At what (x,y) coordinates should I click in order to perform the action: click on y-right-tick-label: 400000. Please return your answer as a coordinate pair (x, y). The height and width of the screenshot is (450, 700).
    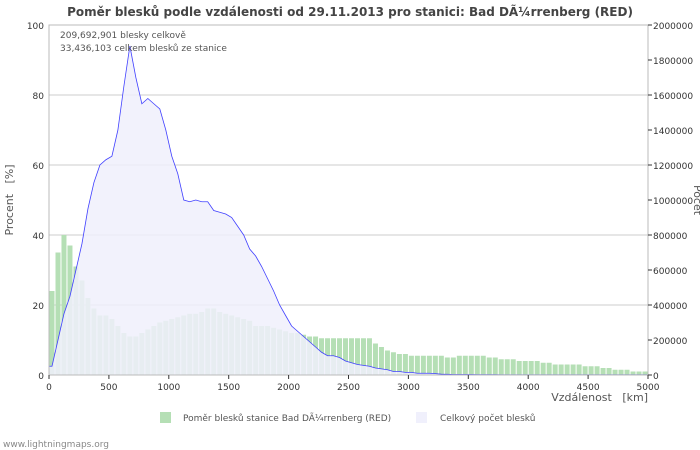
    Looking at the image, I should click on (670, 307).